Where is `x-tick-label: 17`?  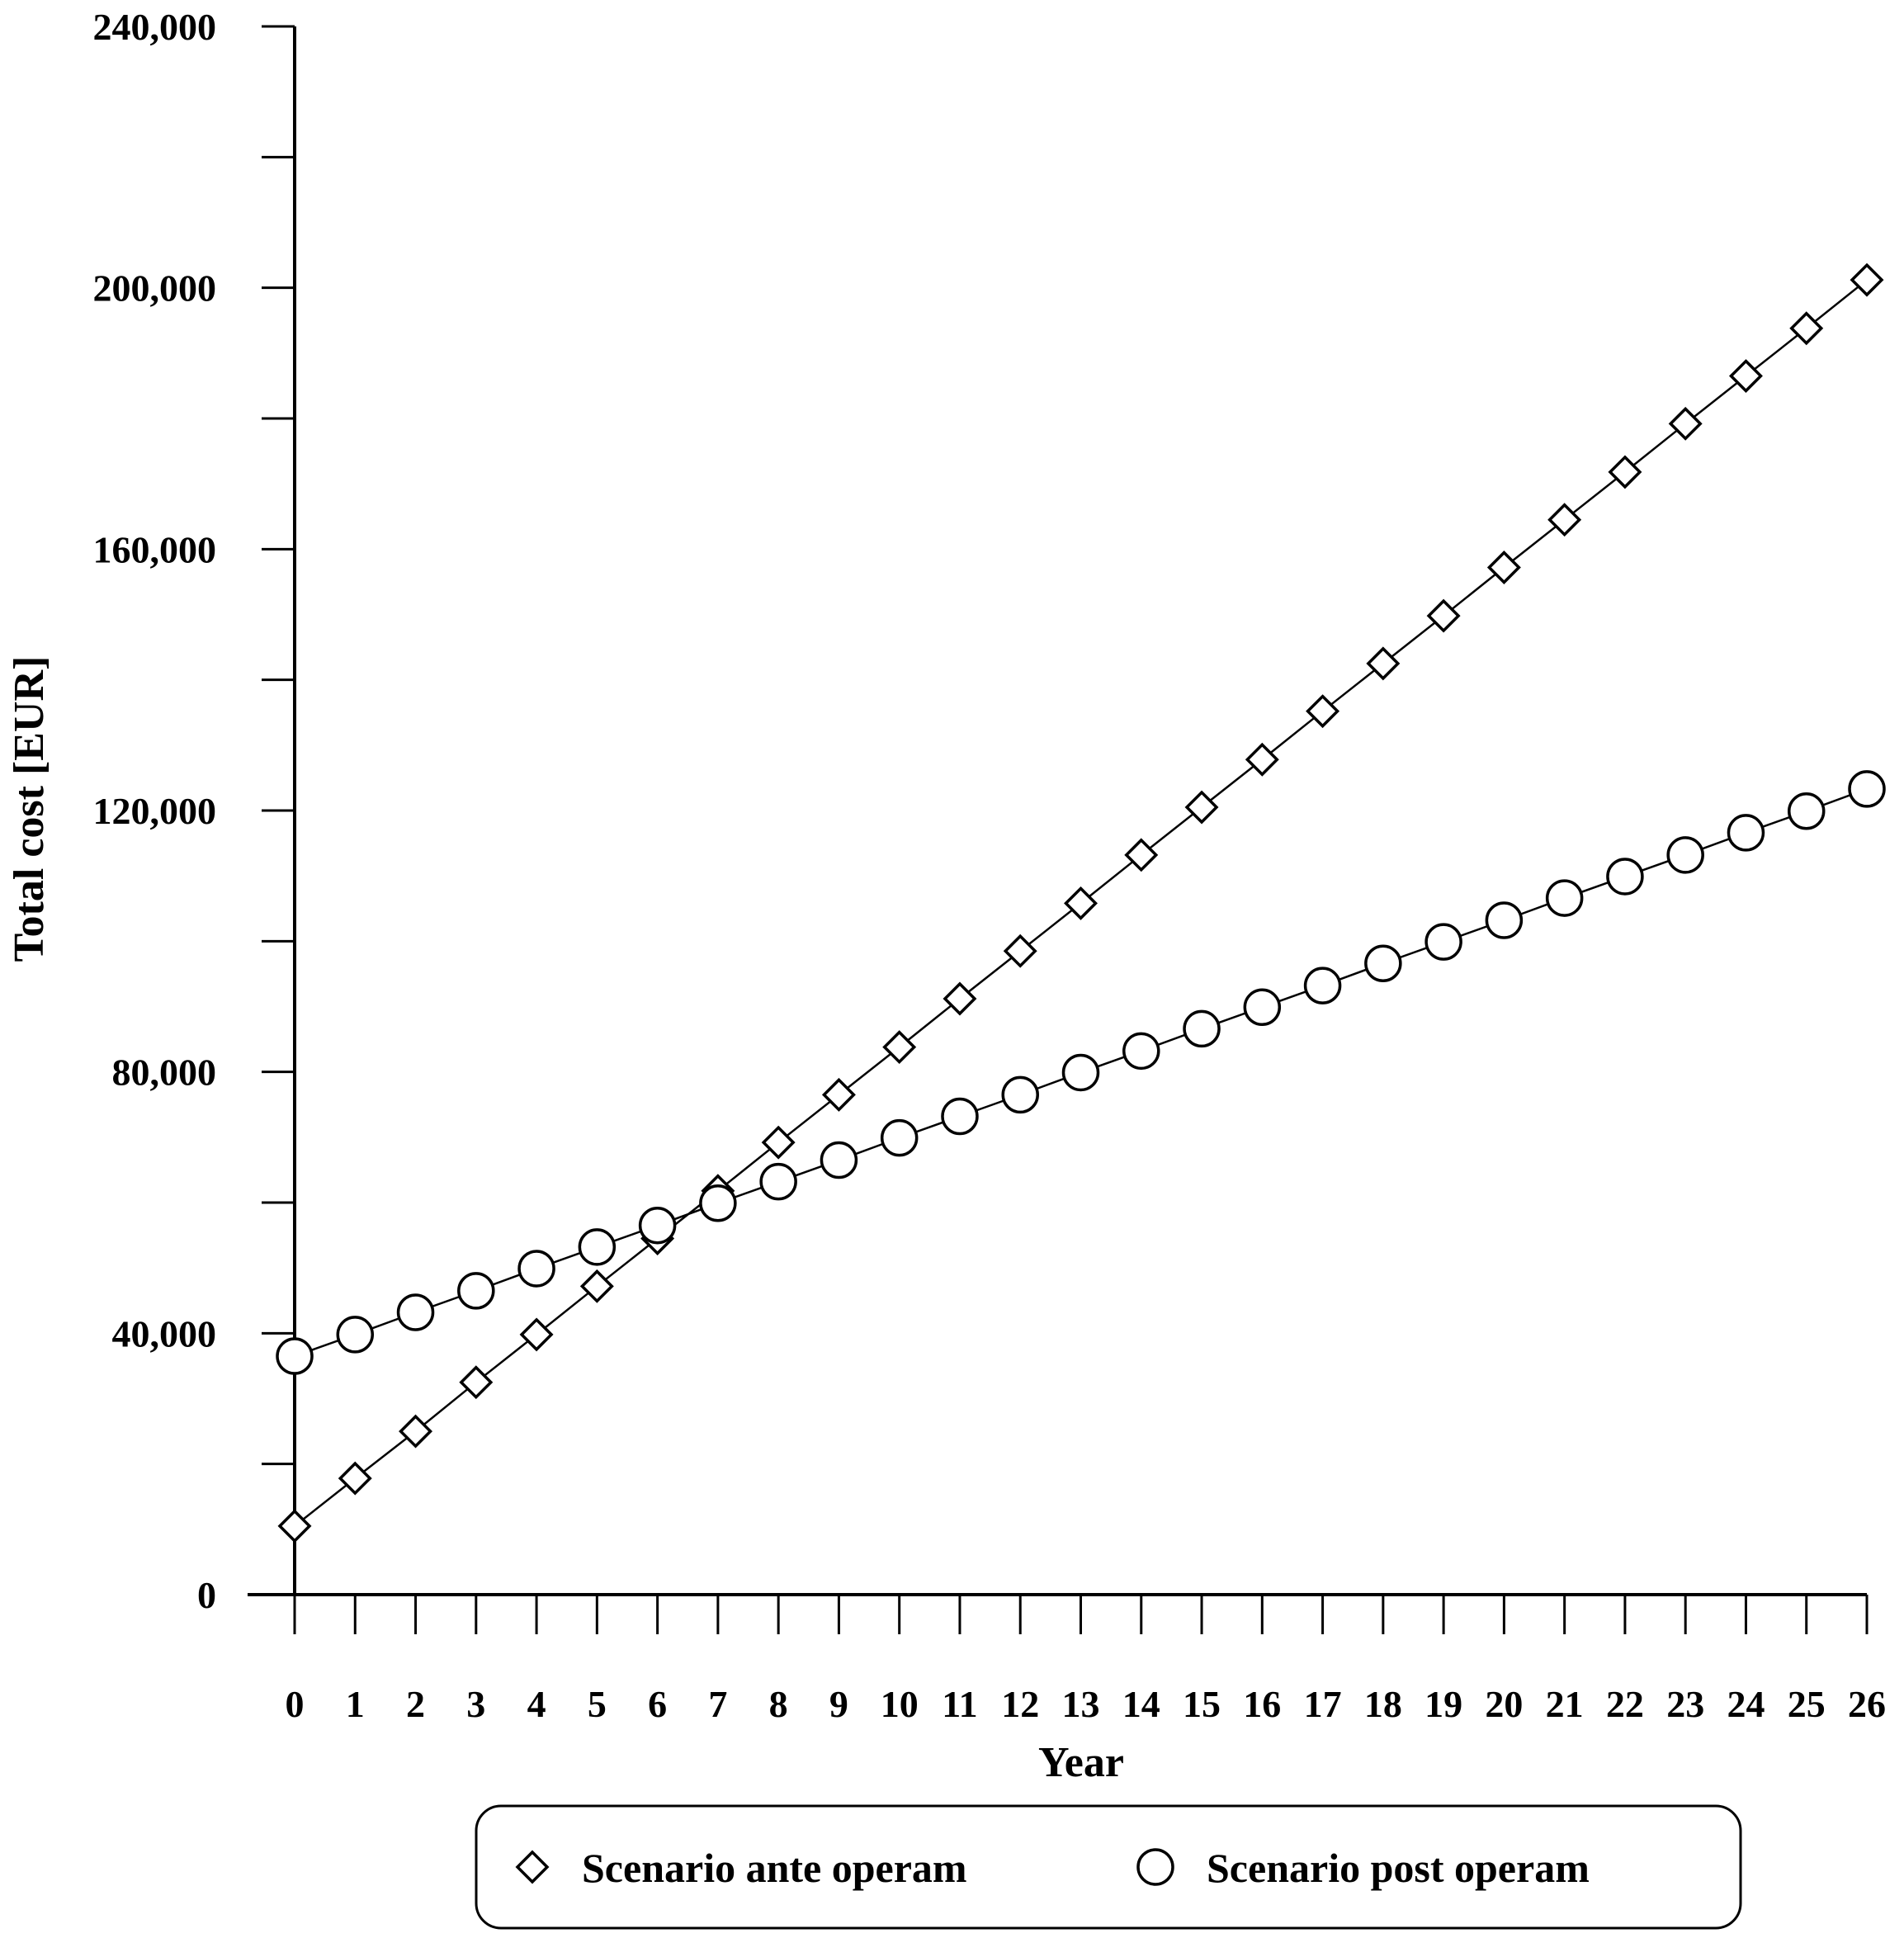 x-tick-label: 17 is located at coordinates (1323, 1704).